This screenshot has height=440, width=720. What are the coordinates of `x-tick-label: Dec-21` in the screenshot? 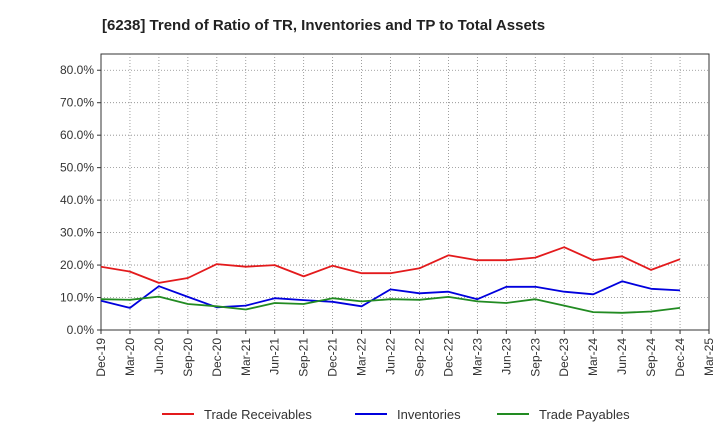 It's located at (333, 357).